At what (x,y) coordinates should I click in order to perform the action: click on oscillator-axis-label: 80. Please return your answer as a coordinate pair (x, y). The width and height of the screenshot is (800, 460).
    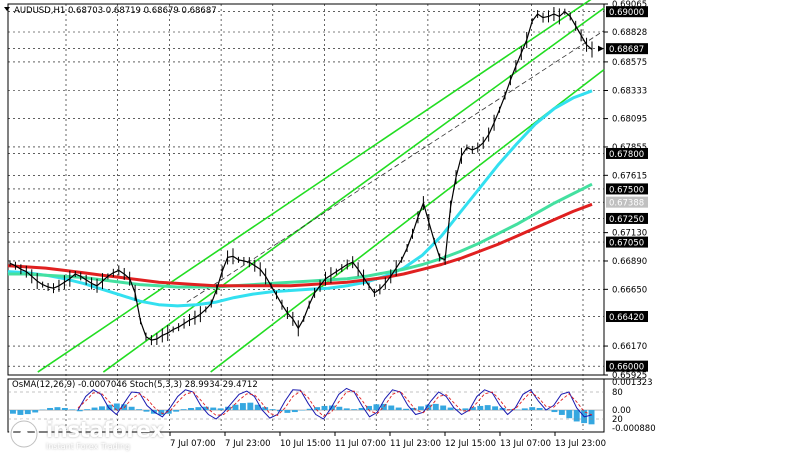
    Looking at the image, I should click on (617, 393).